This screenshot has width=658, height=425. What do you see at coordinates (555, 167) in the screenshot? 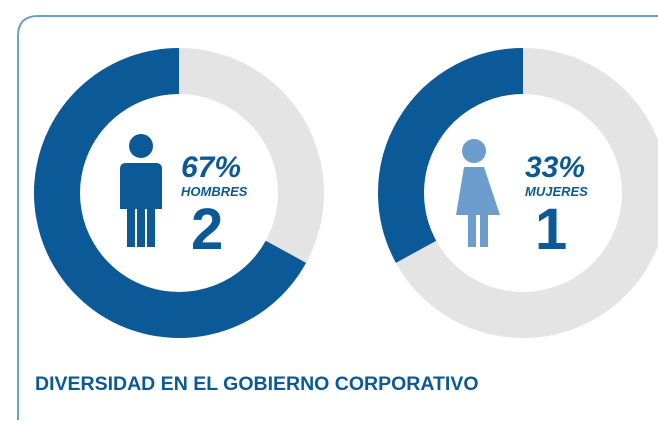
I see `percent-label: 33%` at bounding box center [555, 167].